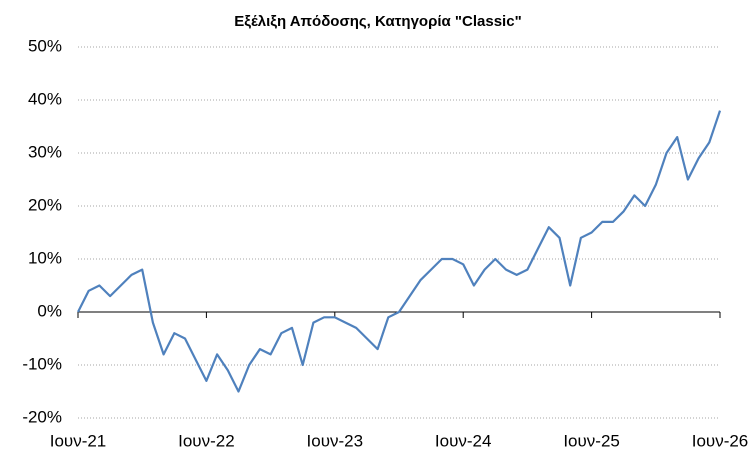 The image size is (755, 452). What do you see at coordinates (45, 98) in the screenshot?
I see `y-tick-label: 40%` at bounding box center [45, 98].